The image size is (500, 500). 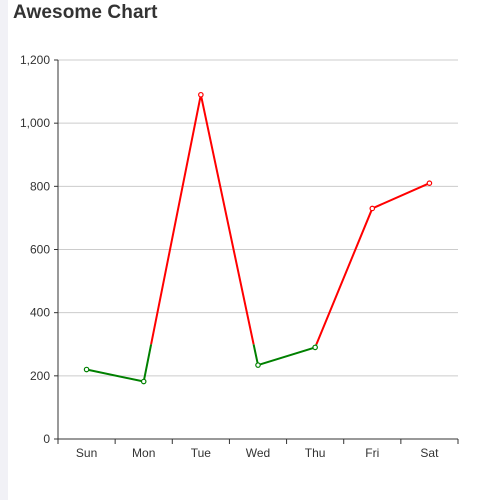 What do you see at coordinates (201, 453) in the screenshot?
I see `x-tick-label: Tue` at bounding box center [201, 453].